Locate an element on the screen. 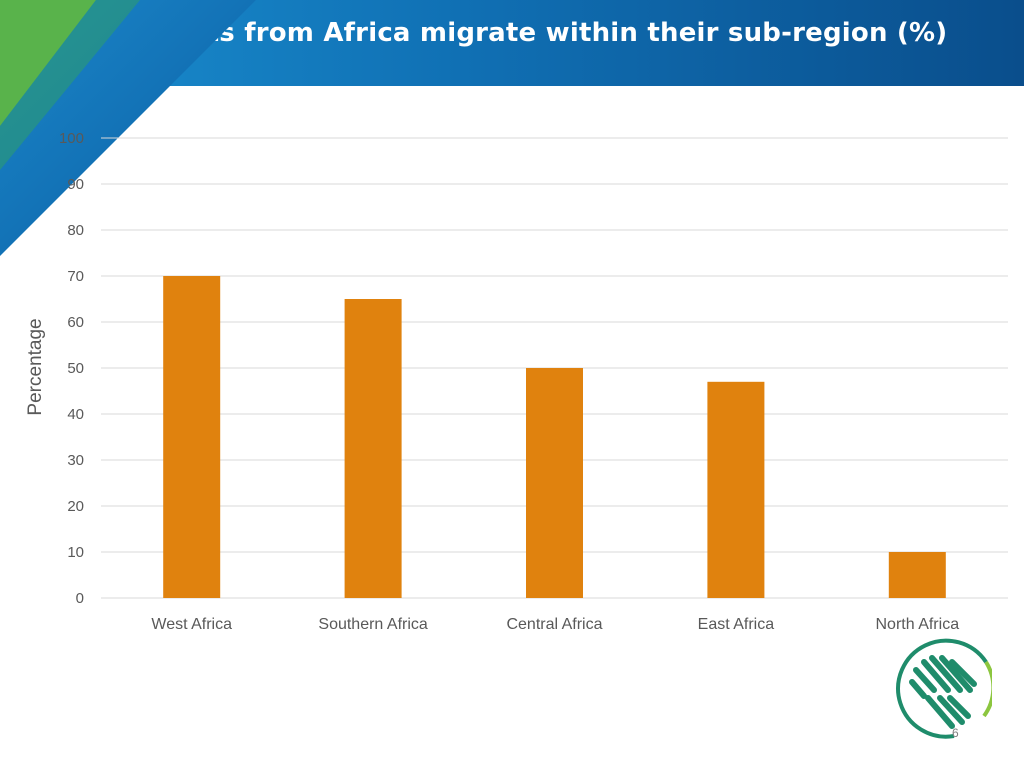  x-category-label: Central Africa is located at coordinates (554, 624).